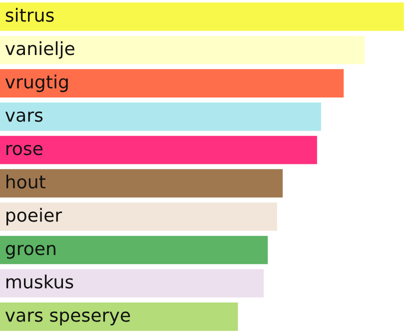 This screenshot has width=416, height=335. I want to click on y-tick-label: sitrus, so click(30, 15).